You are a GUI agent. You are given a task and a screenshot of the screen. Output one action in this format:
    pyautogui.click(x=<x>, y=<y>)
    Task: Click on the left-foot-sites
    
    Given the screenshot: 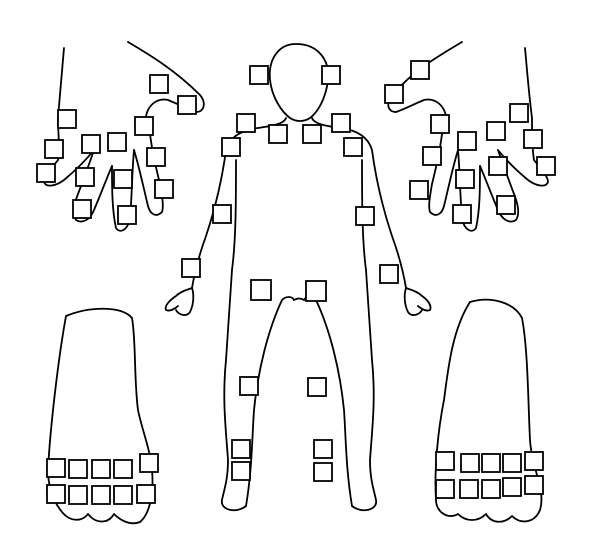 What is the action you would take?
    pyautogui.click(x=102, y=479)
    